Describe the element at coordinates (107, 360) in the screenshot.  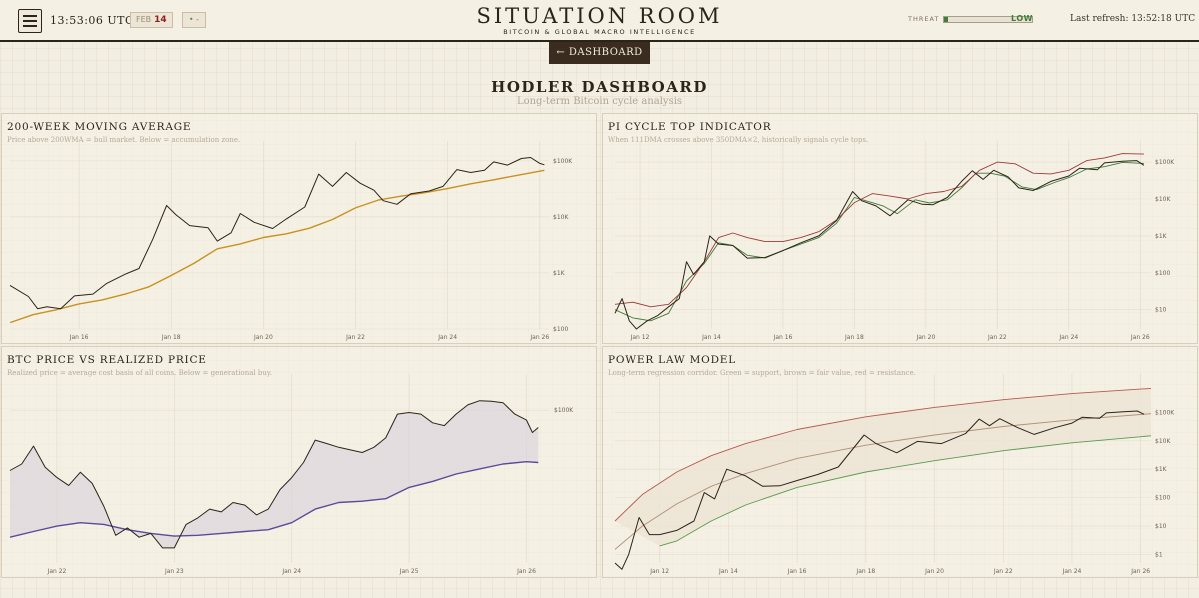
I see `panel-title: BTC PRICE VS REALIZED PRICE` at that location.